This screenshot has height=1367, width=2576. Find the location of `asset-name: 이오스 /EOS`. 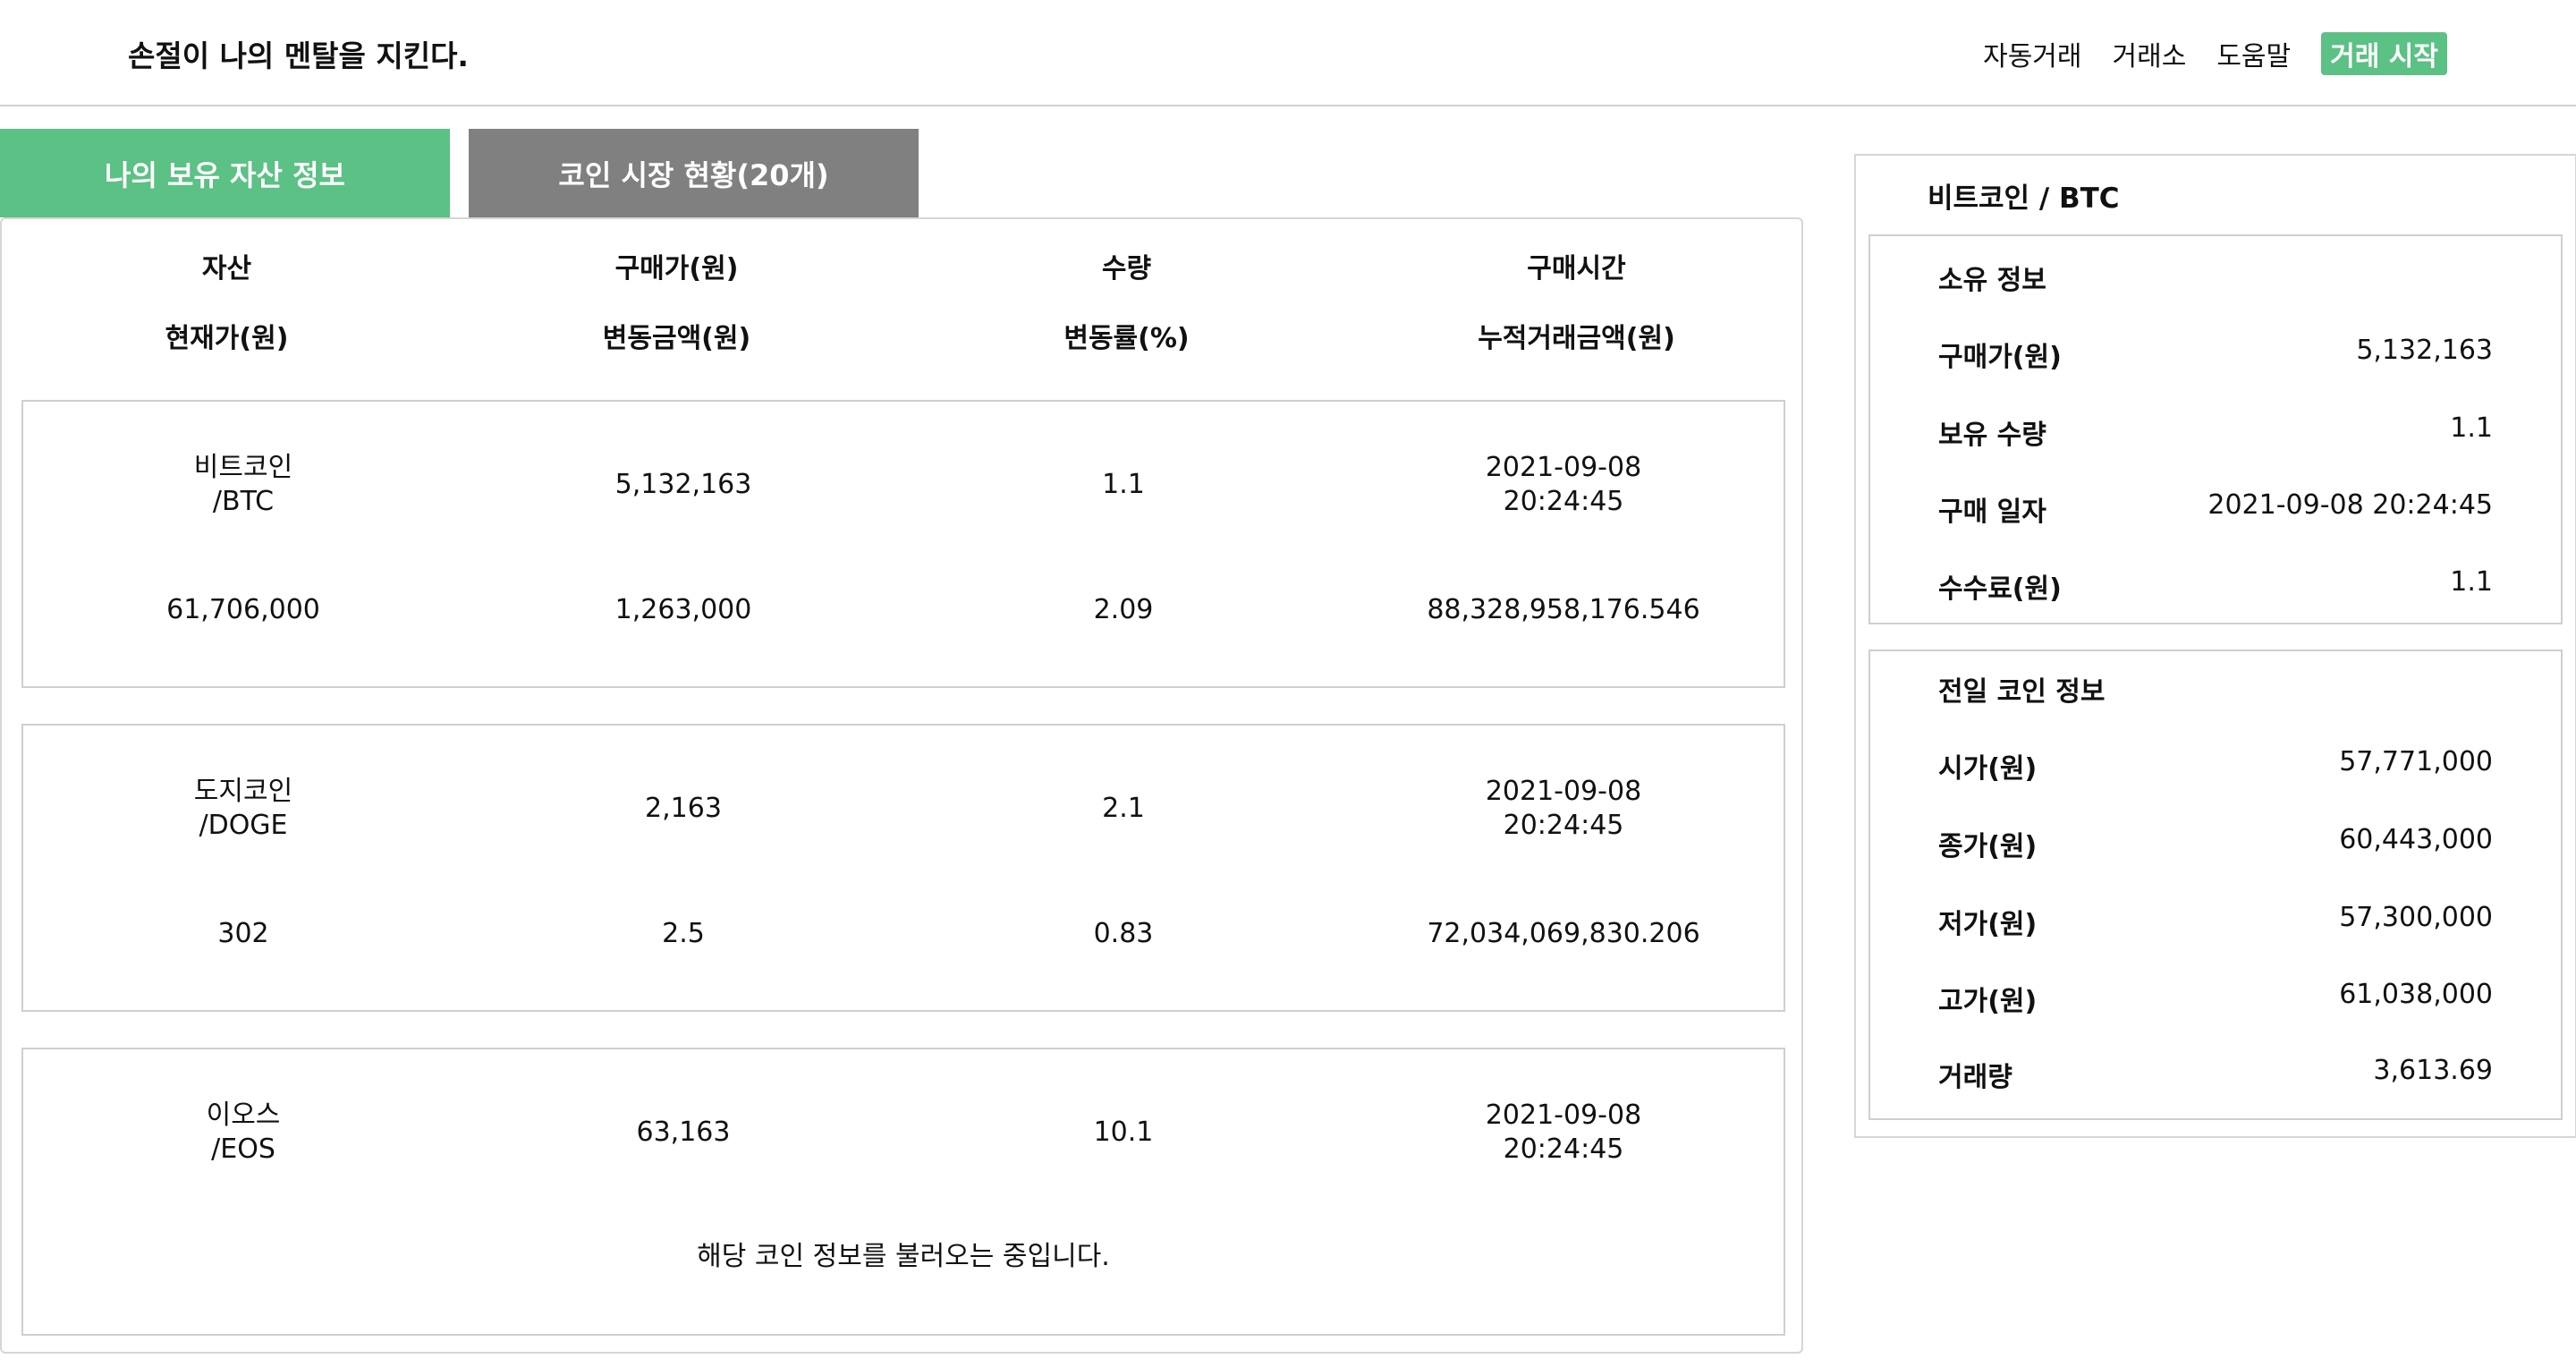

asset-name: 이오스 /EOS is located at coordinates (243, 1133).